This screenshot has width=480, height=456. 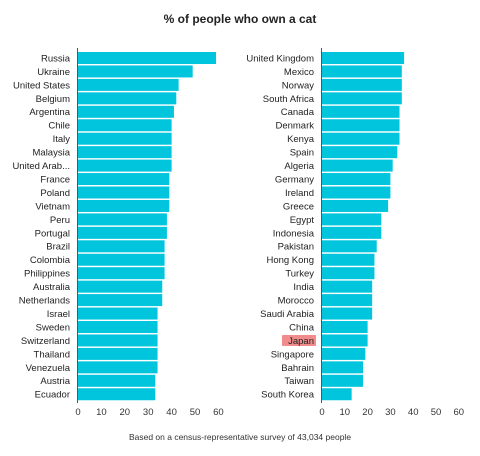 I want to click on highlight-box-japan, so click(x=299, y=340).